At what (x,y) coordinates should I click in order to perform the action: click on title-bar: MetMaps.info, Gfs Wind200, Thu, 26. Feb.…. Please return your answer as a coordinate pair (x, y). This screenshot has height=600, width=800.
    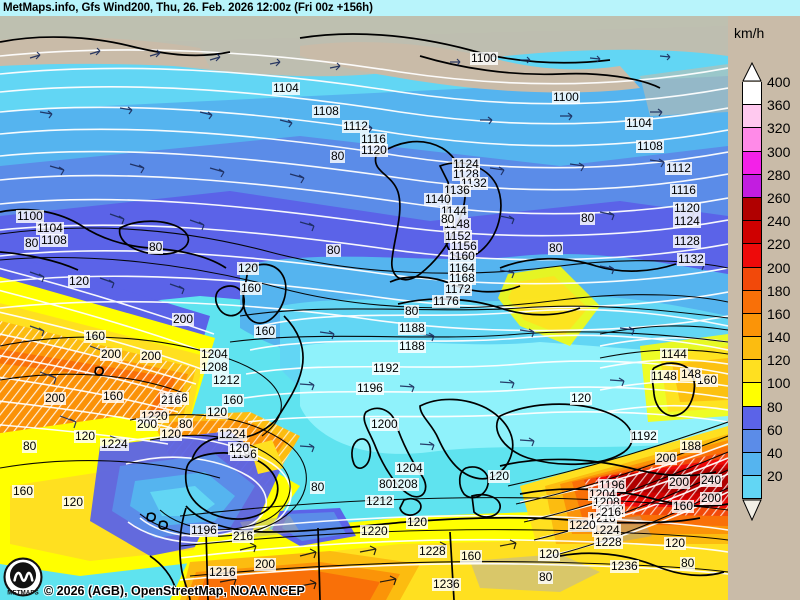
    Looking at the image, I should click on (400, 8).